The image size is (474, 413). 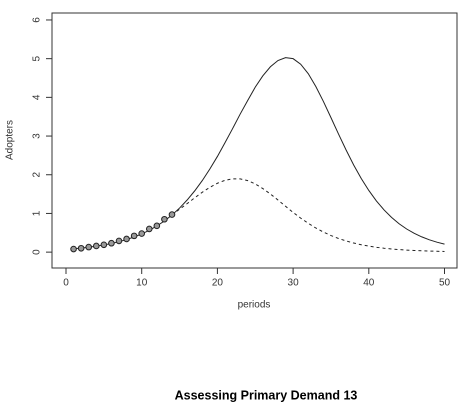 I want to click on y-tick-label: 5, so click(x=37, y=58).